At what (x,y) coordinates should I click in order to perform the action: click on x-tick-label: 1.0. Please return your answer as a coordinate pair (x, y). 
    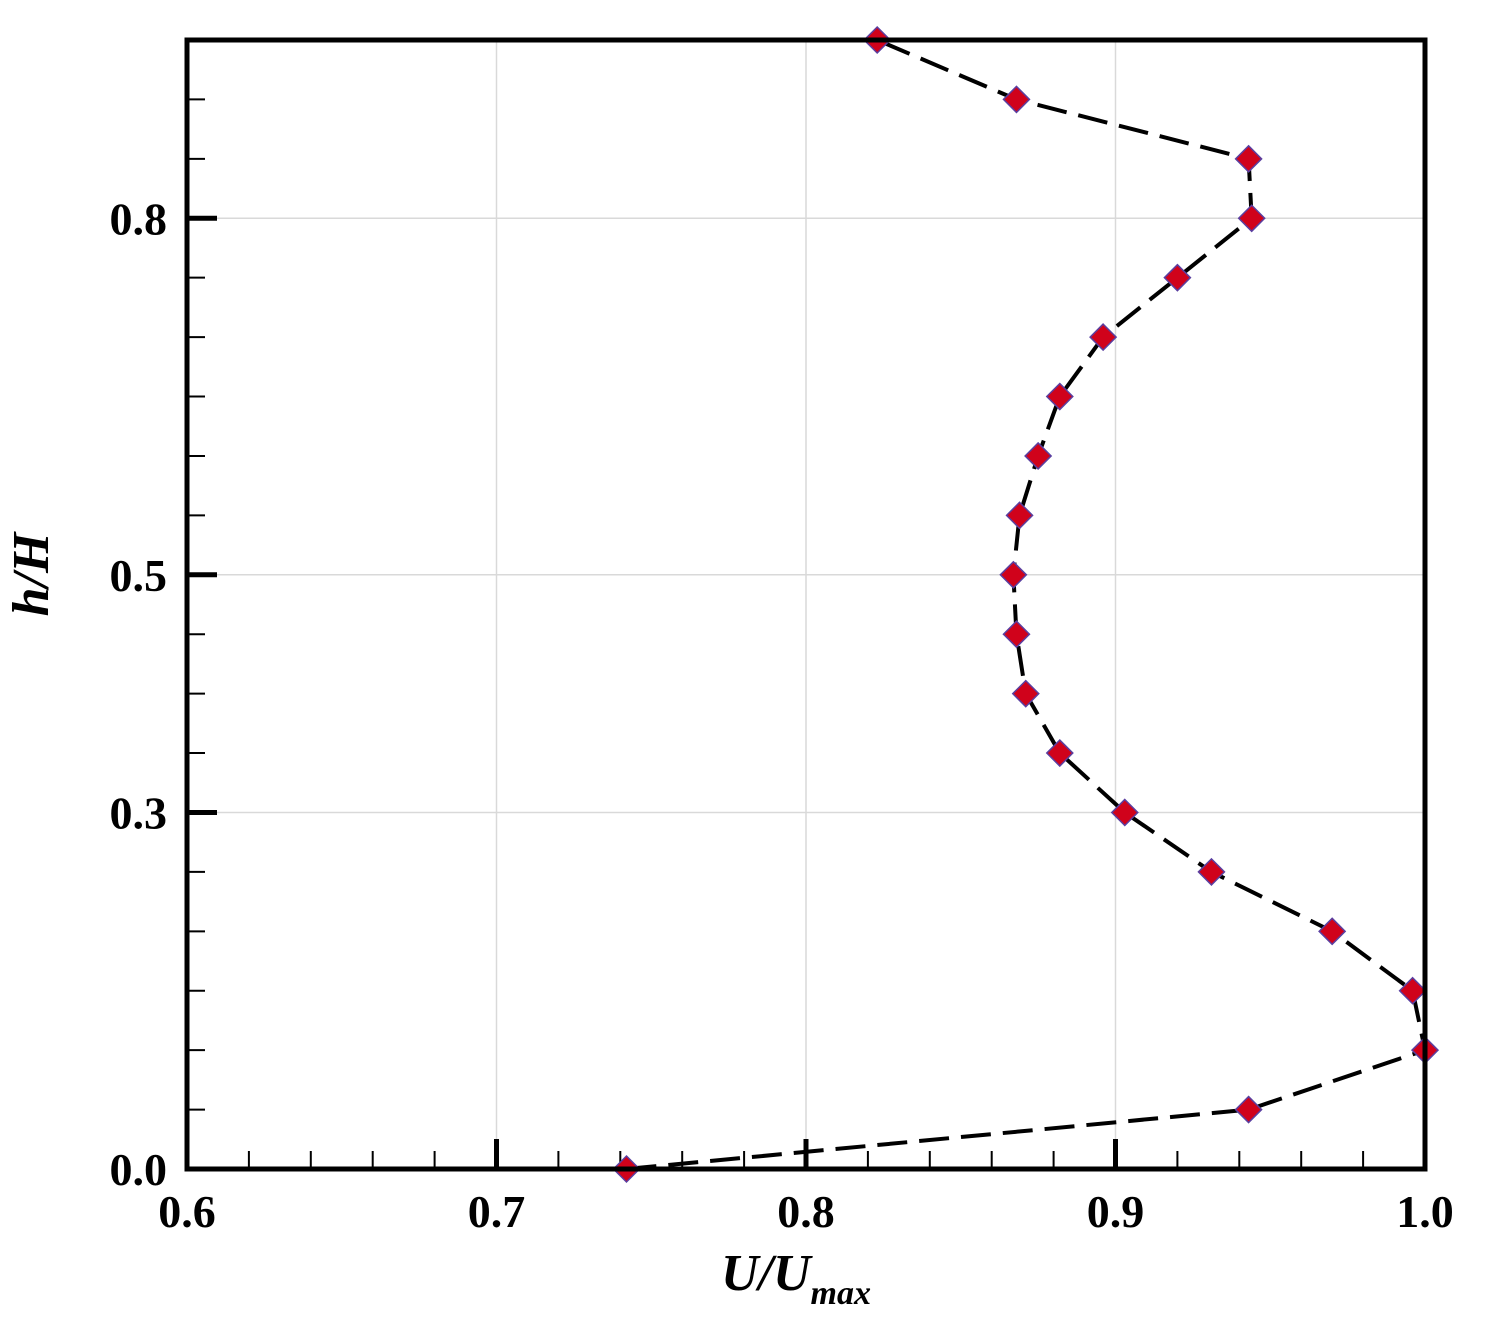
    Looking at the image, I should click on (1425, 1211).